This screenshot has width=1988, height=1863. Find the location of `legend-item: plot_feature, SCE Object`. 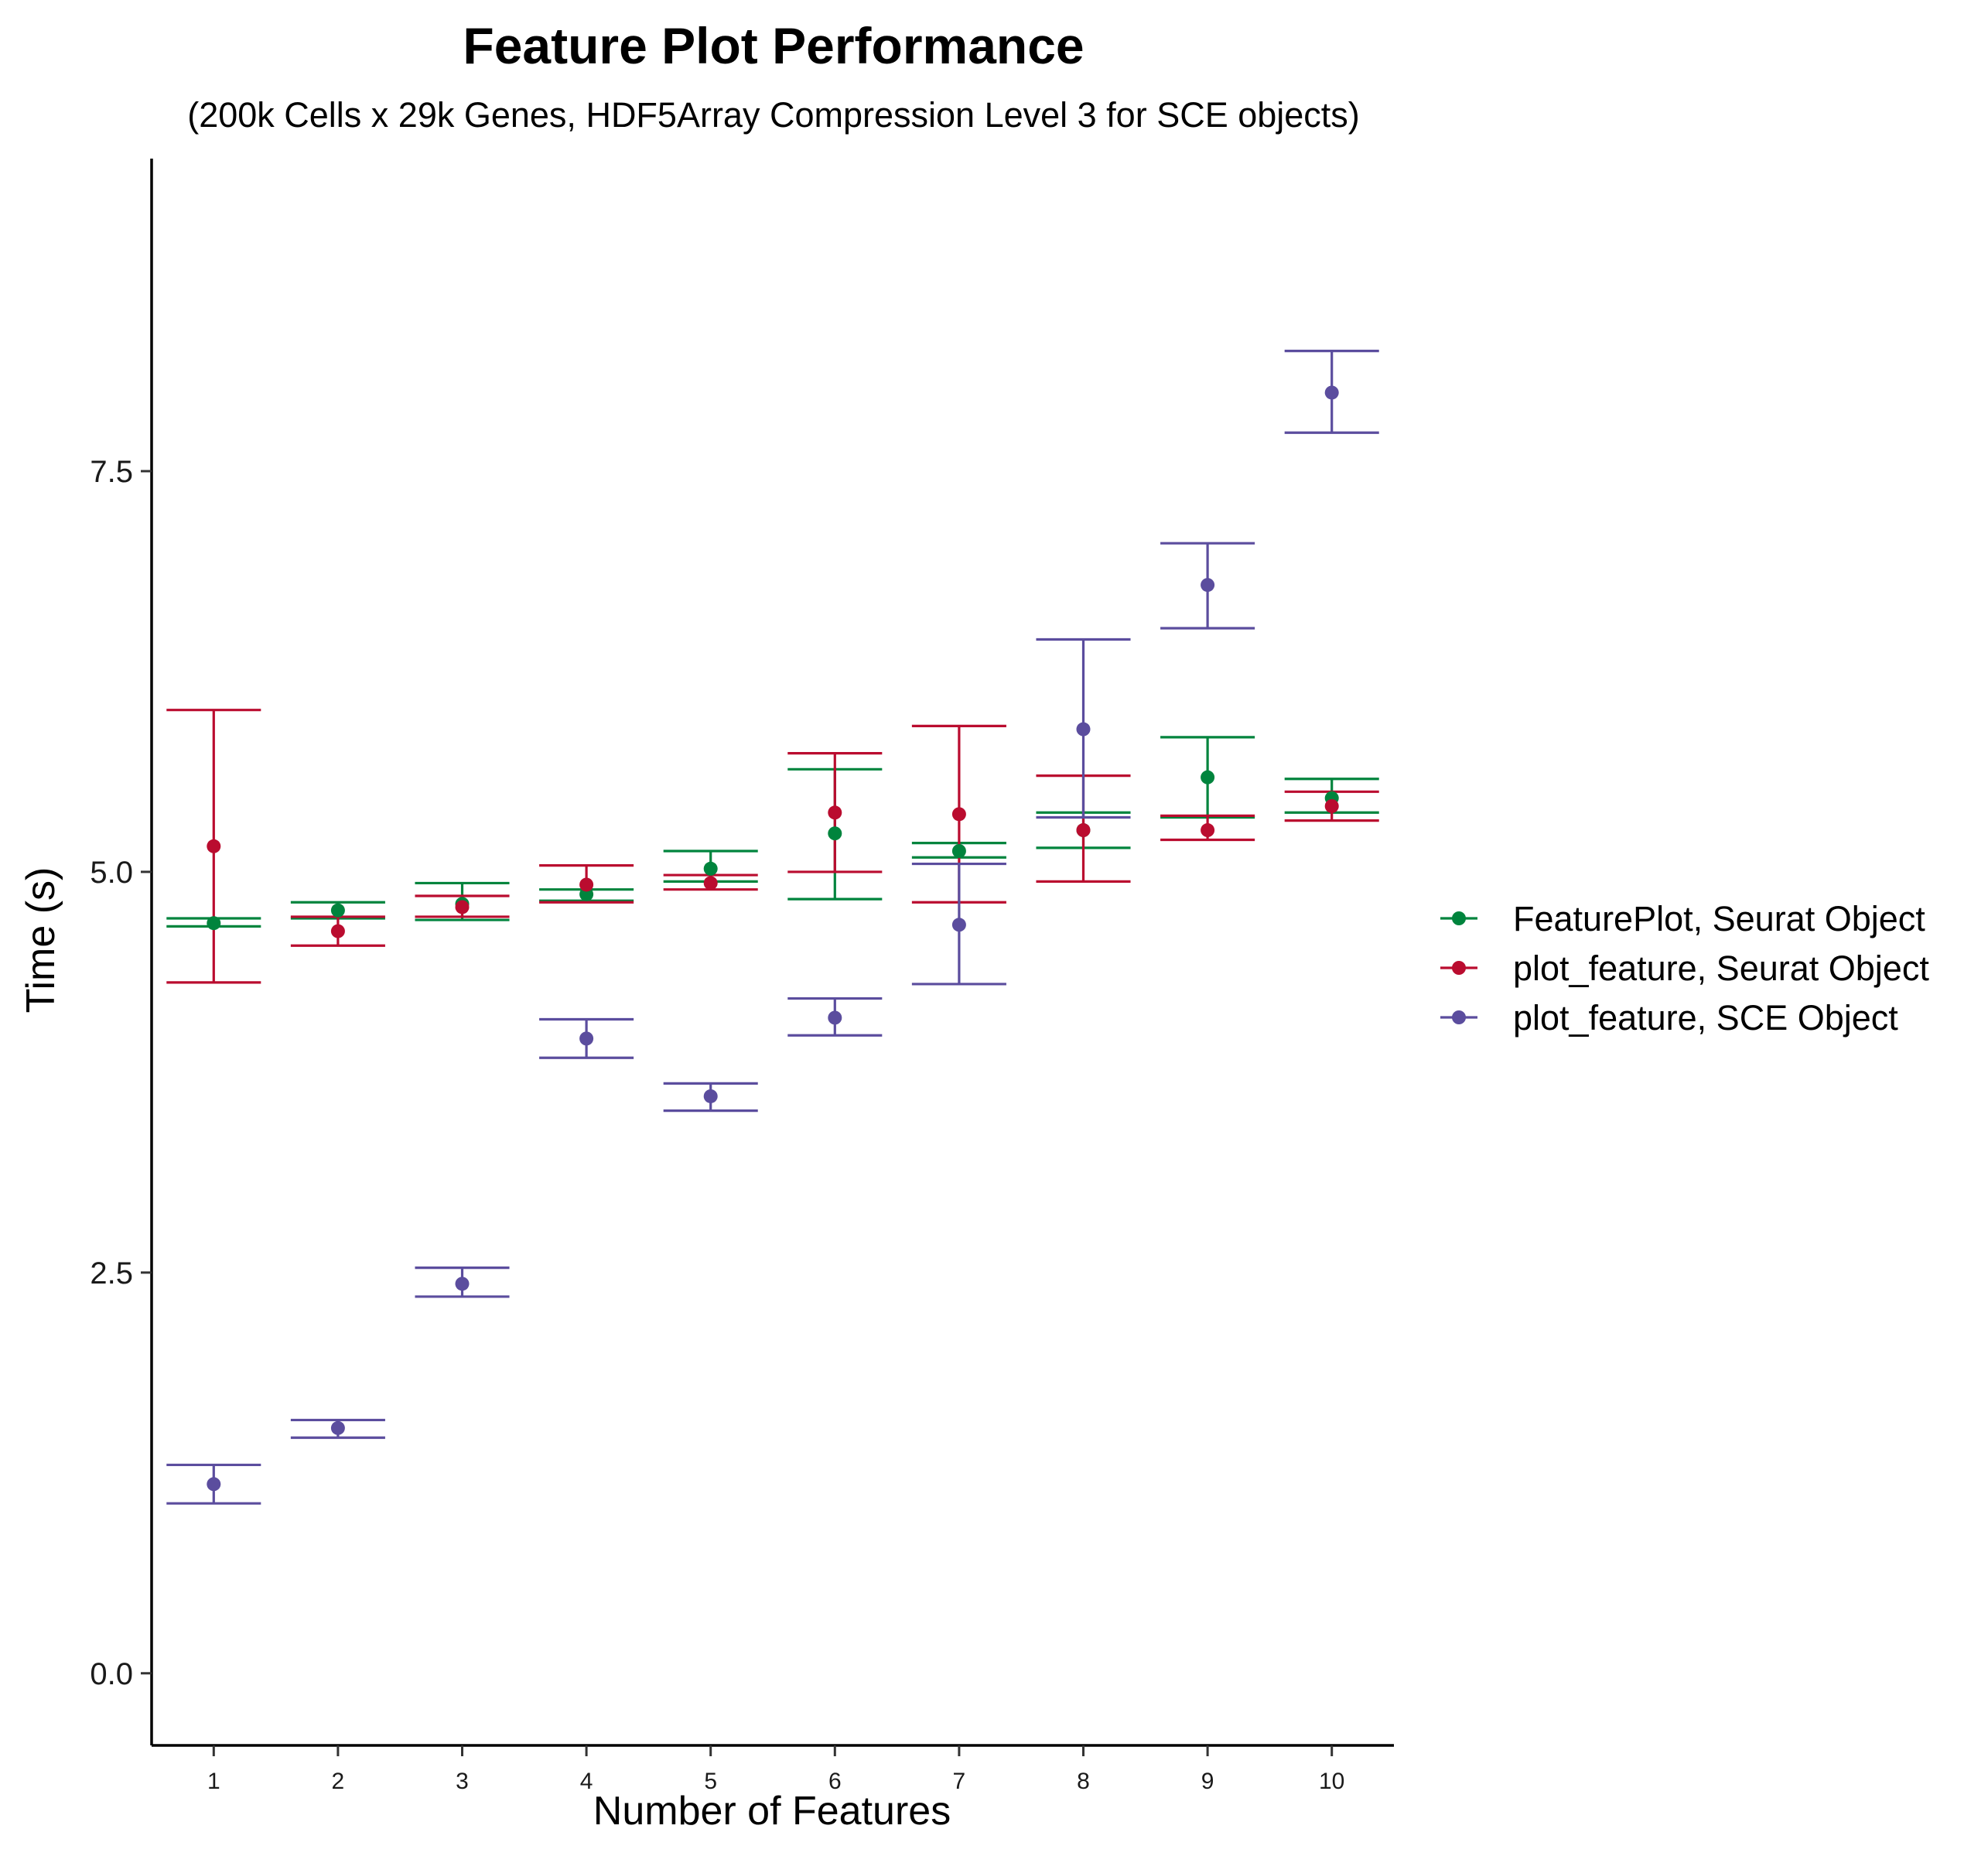

legend-item: plot_feature, SCE Object is located at coordinates (1669, 1017).